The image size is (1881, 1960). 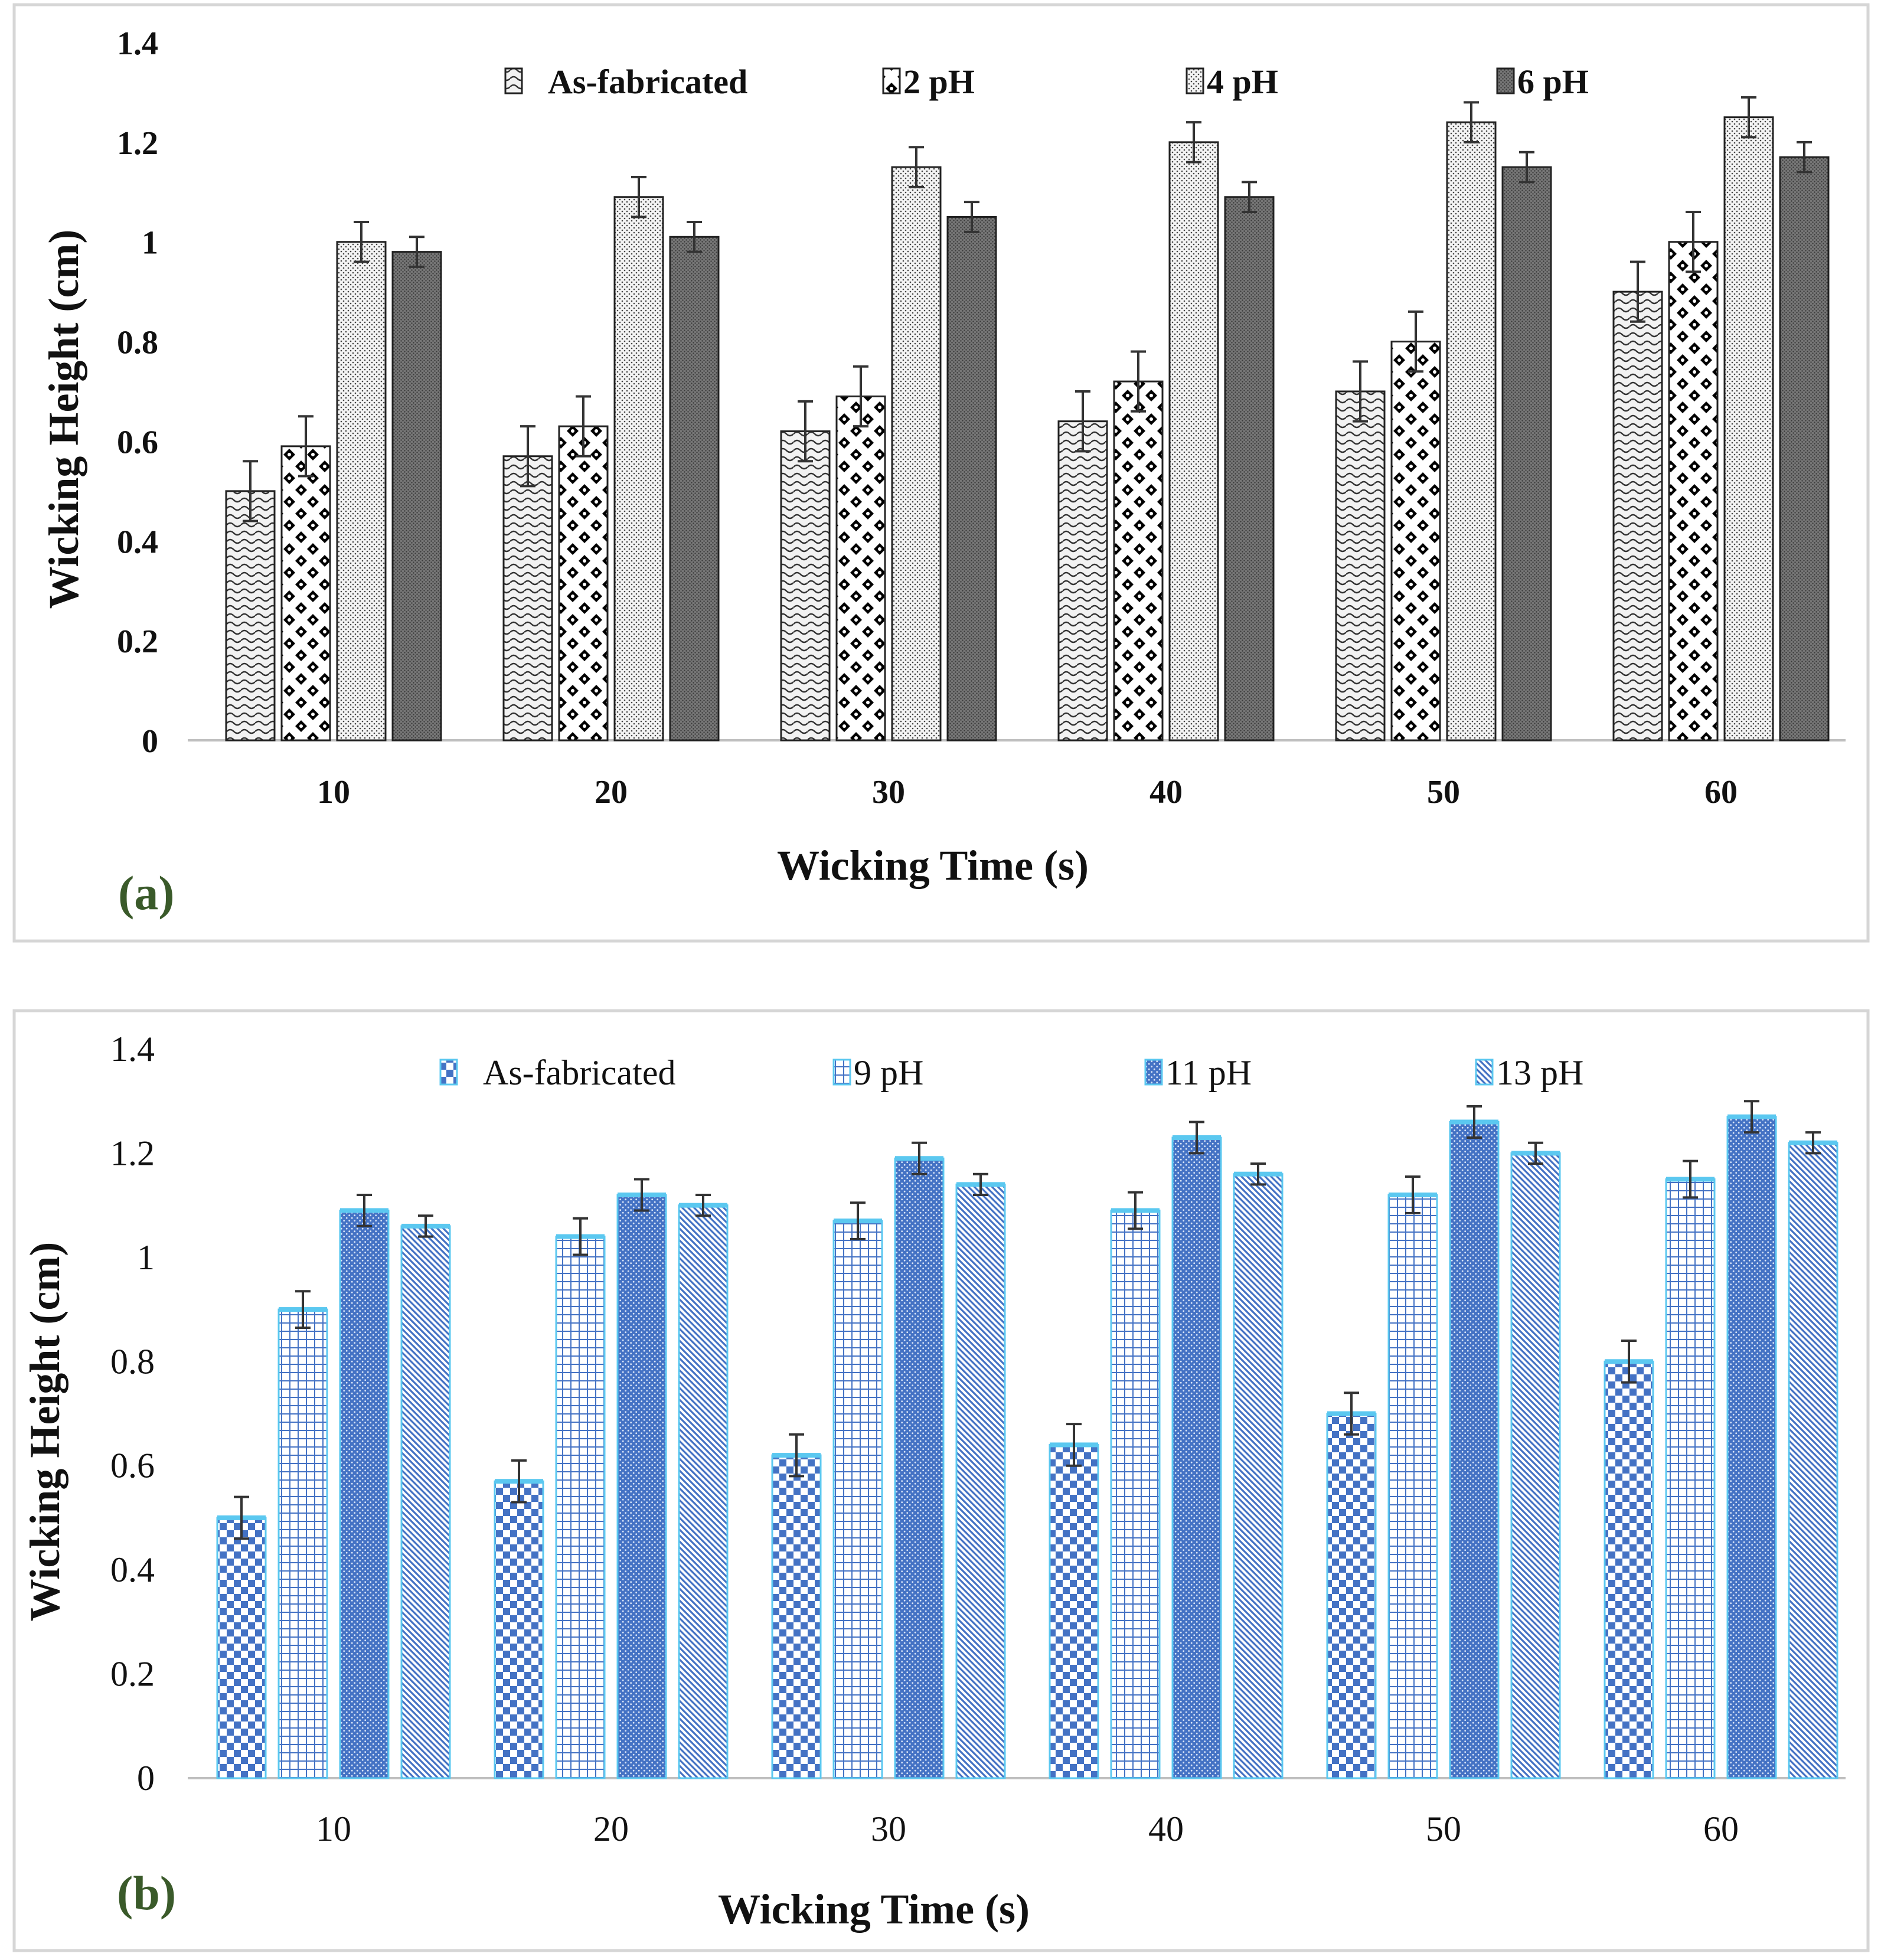 What do you see at coordinates (137, 393) in the screenshot?
I see `panel-a-y-ticks: 0 0.2 0.4 0.6 0.8 1 1.2 1.4` at bounding box center [137, 393].